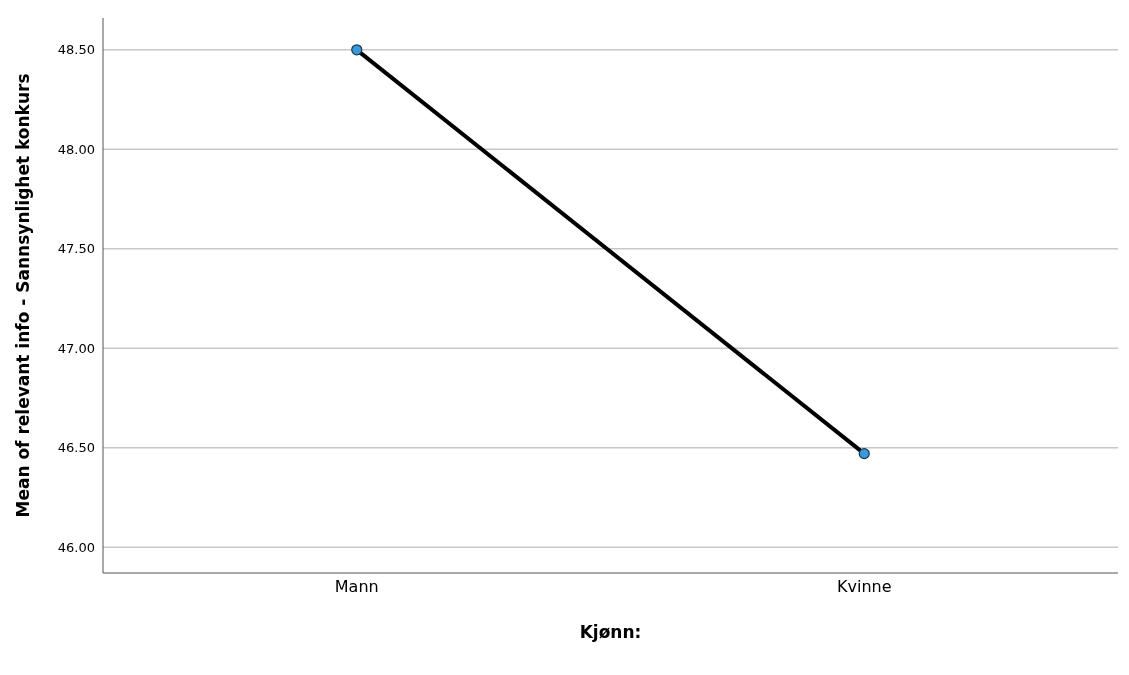 The height and width of the screenshot is (675, 1129). Describe the element at coordinates (610, 632) in the screenshot. I see `x-axis-title: Kjønn:` at that location.